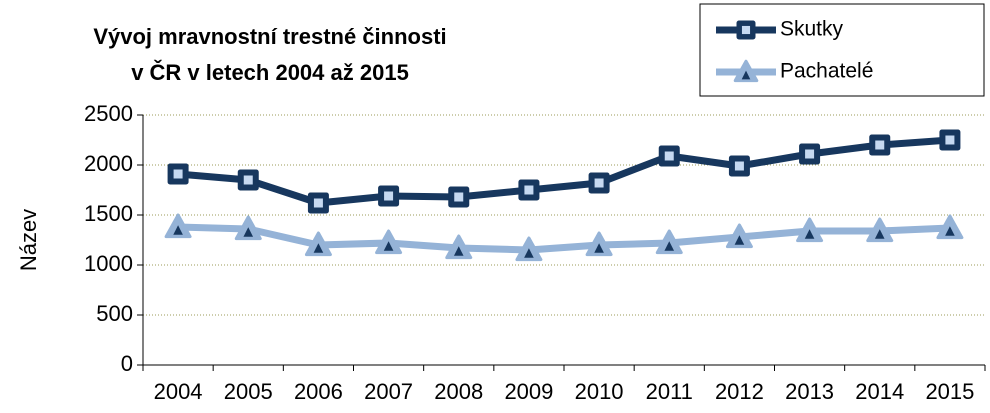 The width and height of the screenshot is (990, 413). Describe the element at coordinates (127, 363) in the screenshot. I see `y-tick-label: 0` at that location.